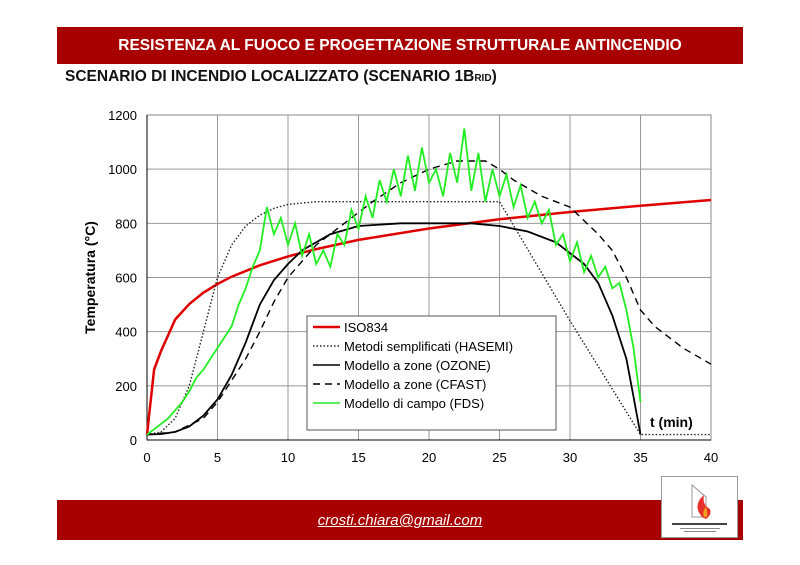 Image resolution: width=800 pixels, height=565 pixels. I want to click on email-link: crosti.chiara@gmail.com, so click(400, 520).